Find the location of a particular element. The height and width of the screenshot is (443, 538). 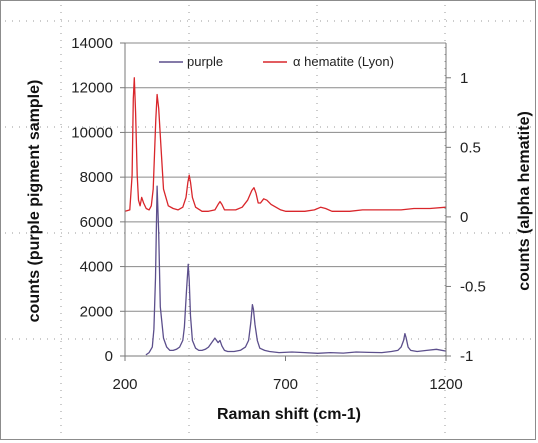

y2-tick-label: 0.5 is located at coordinates (470, 147).